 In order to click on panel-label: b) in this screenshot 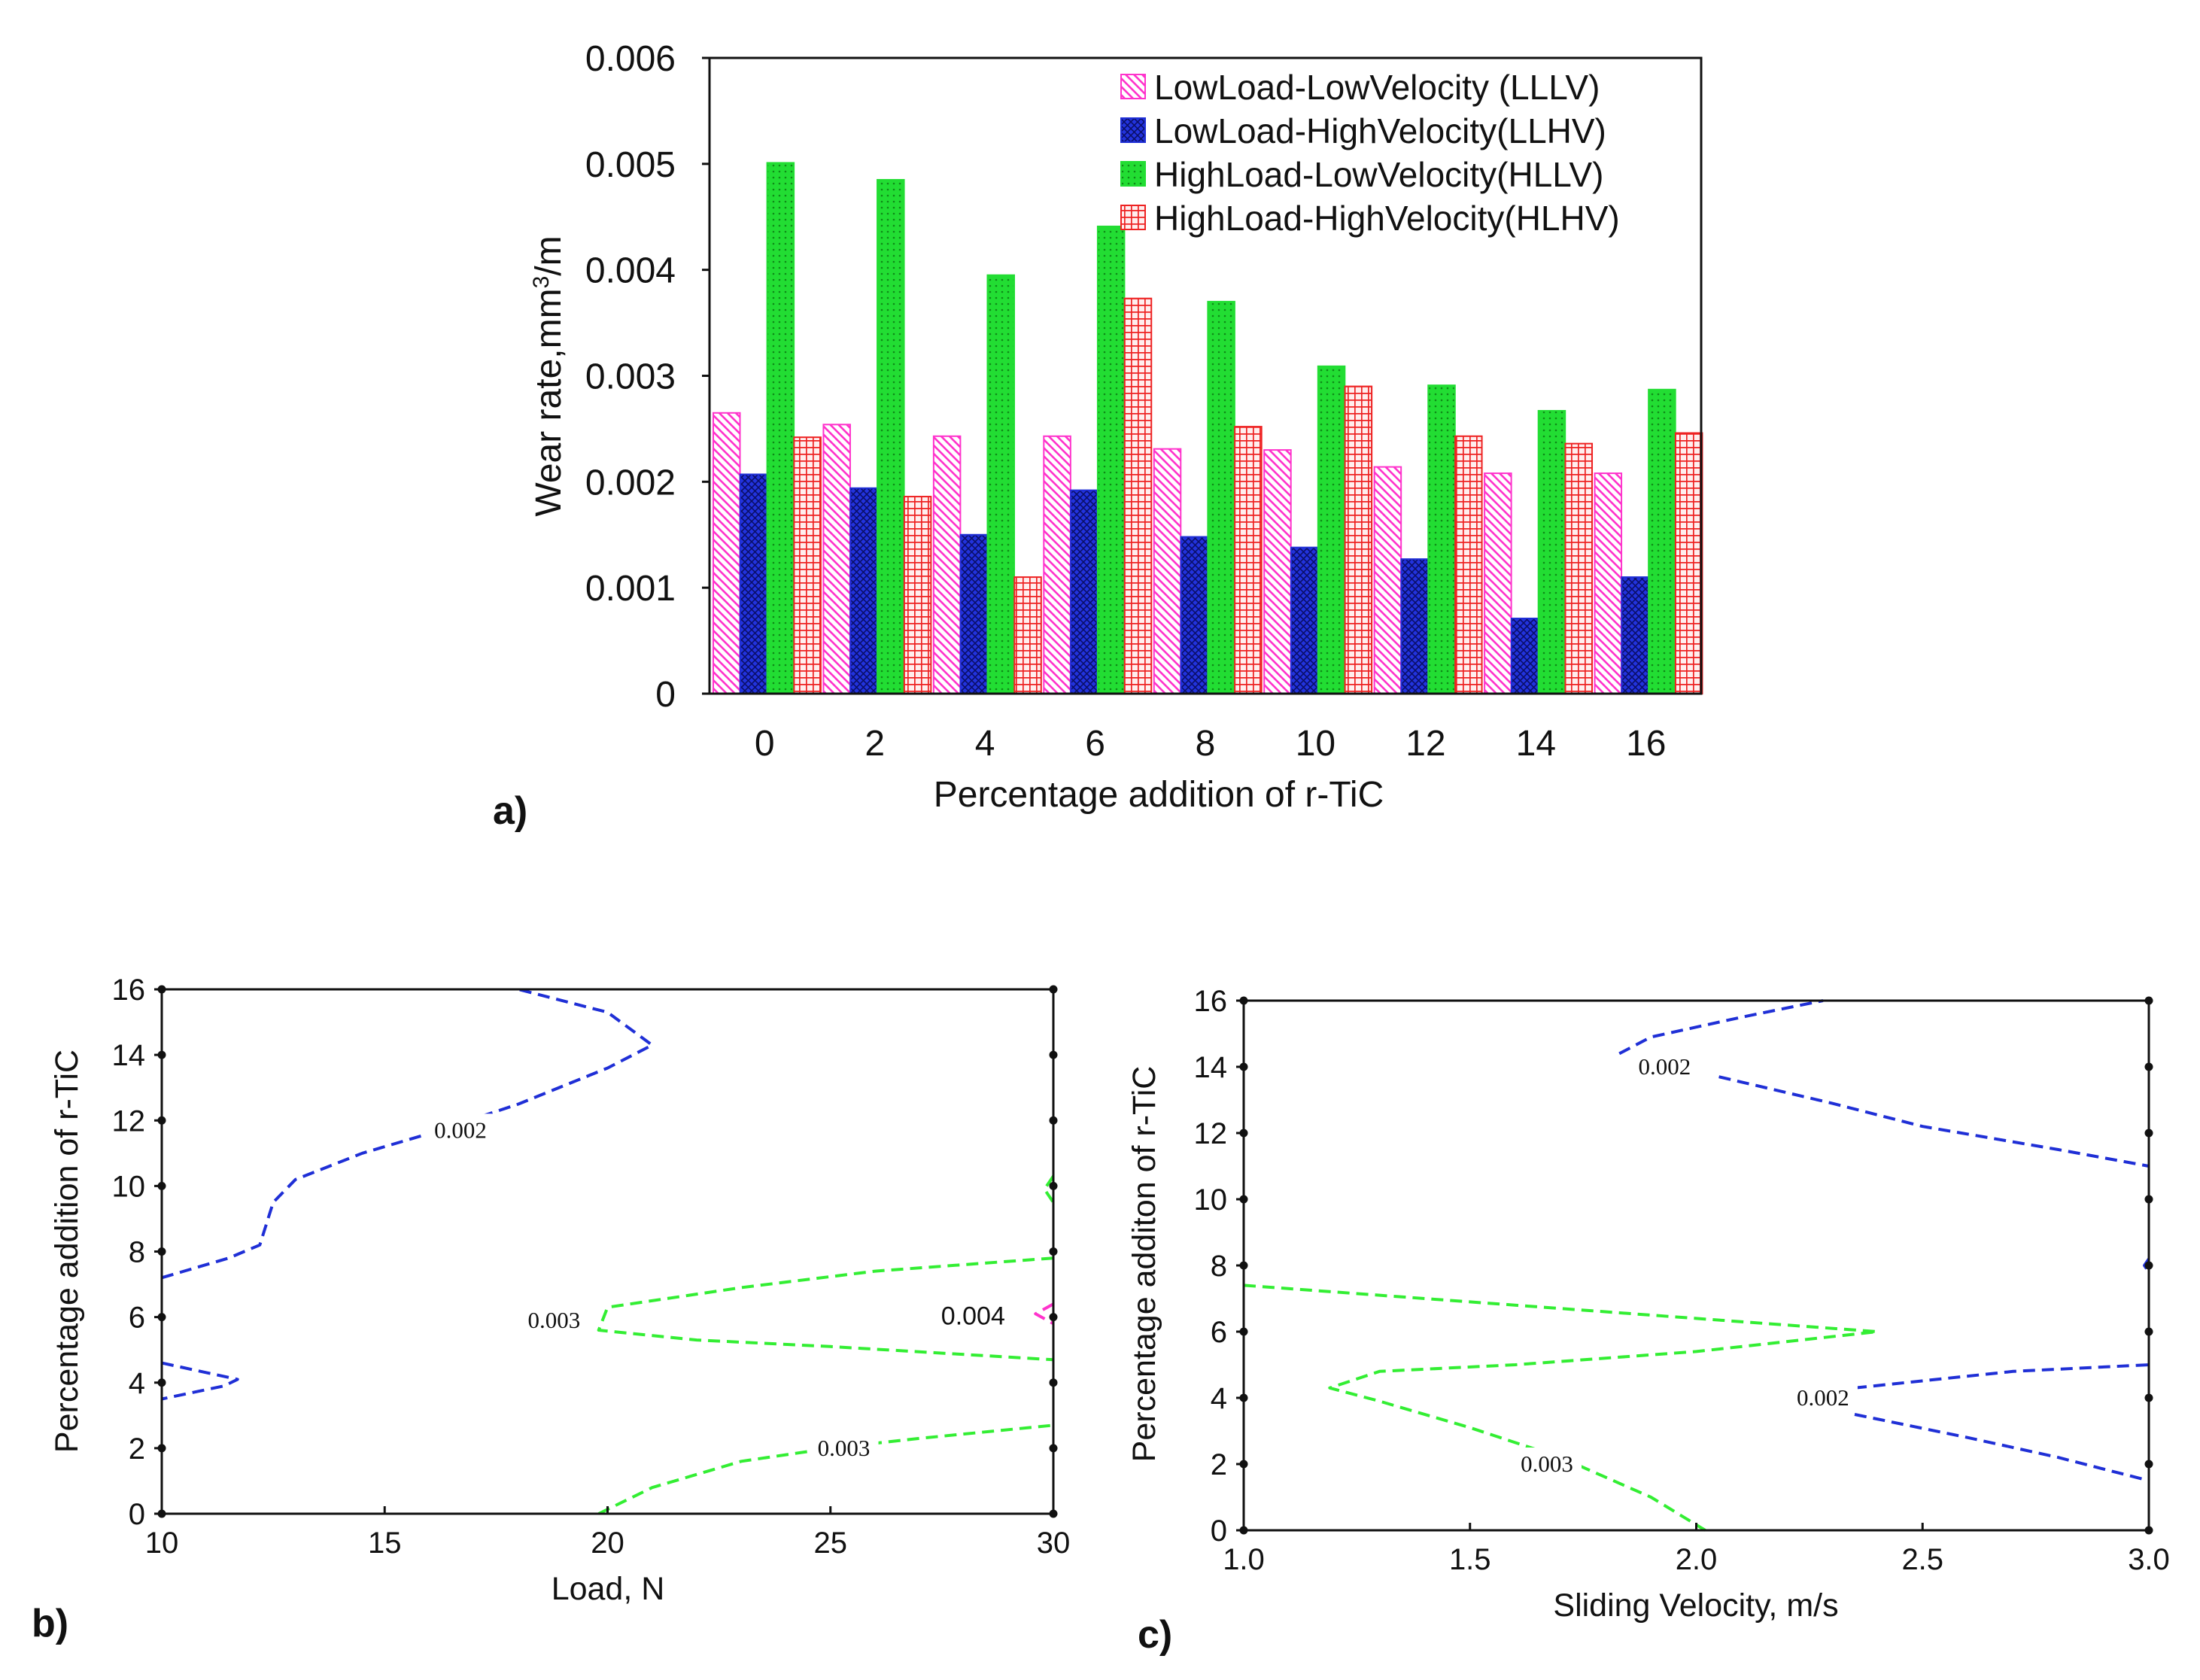, I will do `click(50, 1624)`.